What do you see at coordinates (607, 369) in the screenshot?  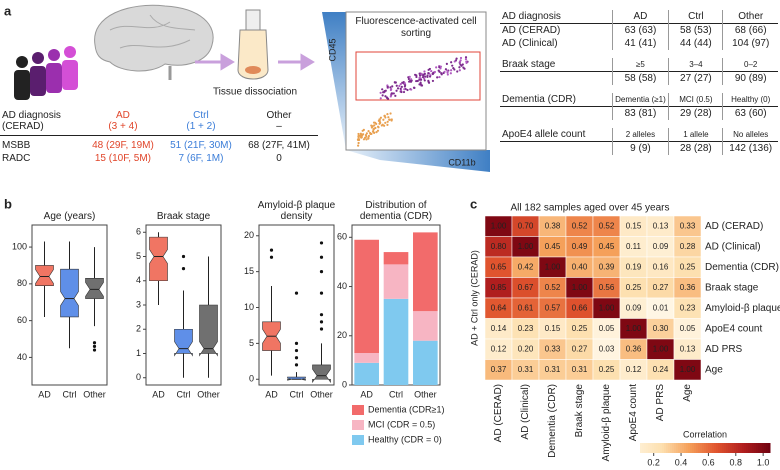 I see `cell-label: 0.25` at bounding box center [607, 369].